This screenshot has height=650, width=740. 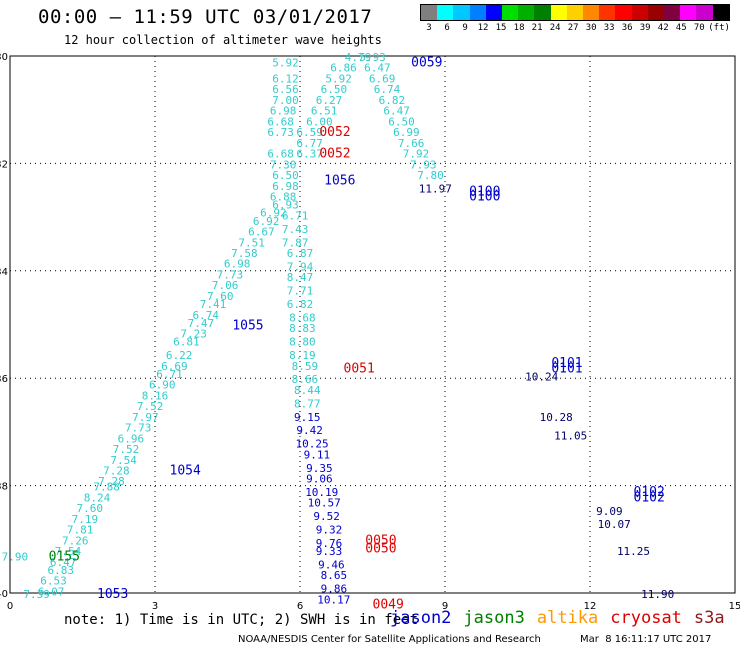 What do you see at coordinates (541, 377) in the screenshot?
I see `swh-value: 10.24` at bounding box center [541, 377].